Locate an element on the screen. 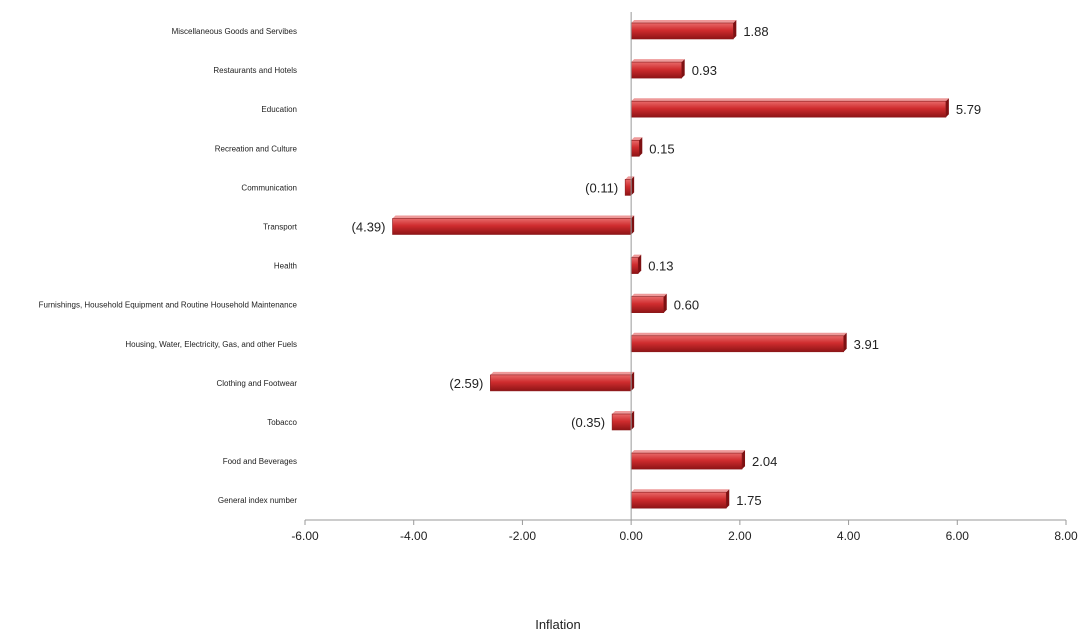 This screenshot has height=633, width=1083. data-label: 3.91 is located at coordinates (866, 344).